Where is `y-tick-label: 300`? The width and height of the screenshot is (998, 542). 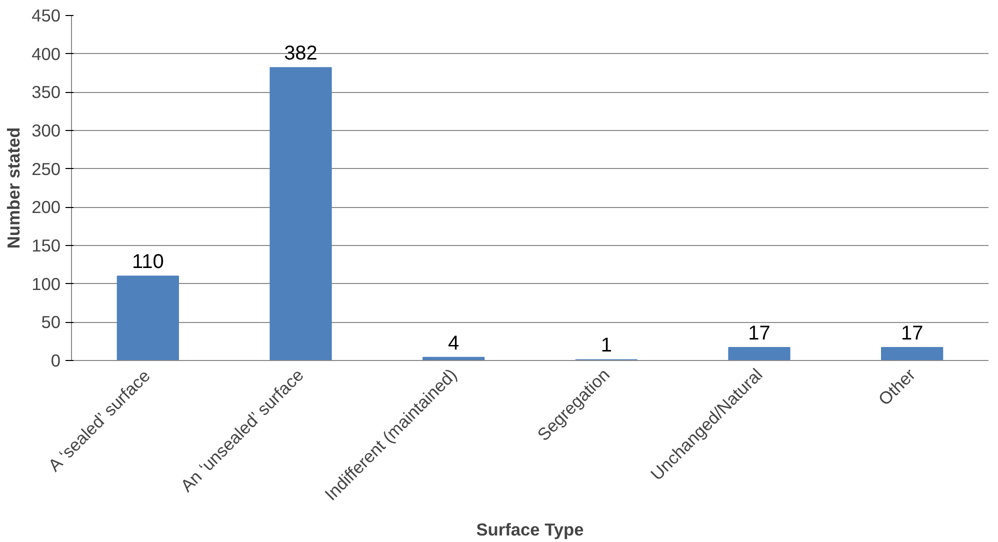
y-tick-label: 300 is located at coordinates (46, 130).